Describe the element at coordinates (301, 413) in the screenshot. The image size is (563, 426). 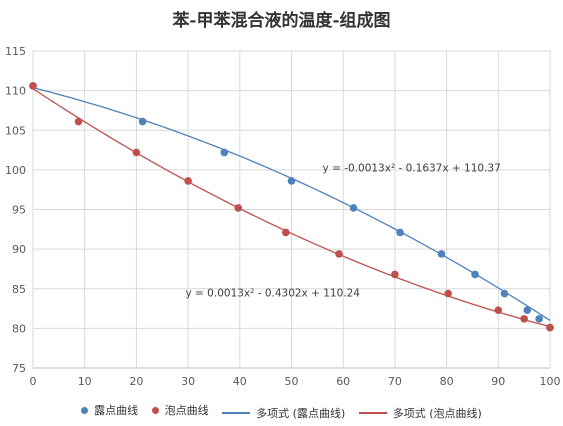
I see `legend-label-dew-trend: 多项式 (露点曲线)` at that location.